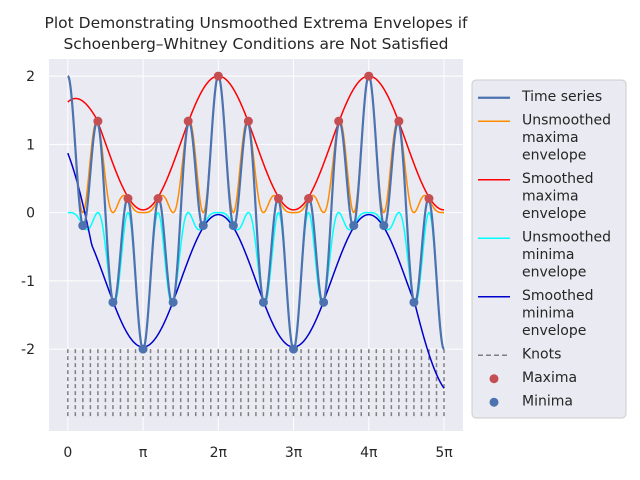 The width and height of the screenshot is (640, 480). I want to click on legend-label: Smoothed maxima envelope, so click(558, 196).